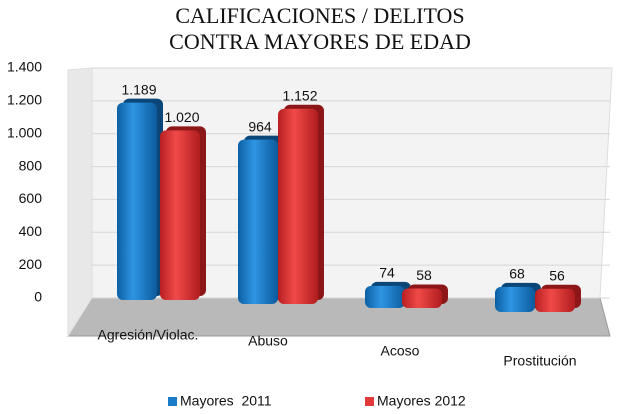  Describe the element at coordinates (226, 401) in the screenshot. I see `legend-label: Mayores 2011` at that location.